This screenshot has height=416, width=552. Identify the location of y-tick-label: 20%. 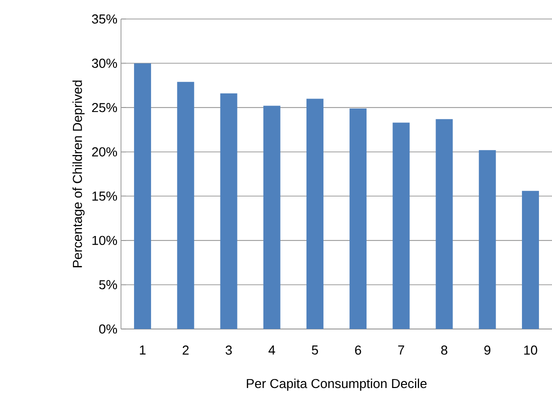
(105, 151).